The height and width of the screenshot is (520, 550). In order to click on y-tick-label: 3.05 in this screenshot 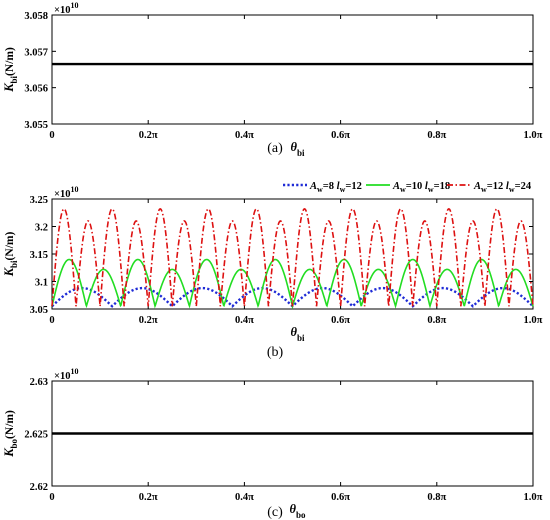, I will do `click(39, 310)`.